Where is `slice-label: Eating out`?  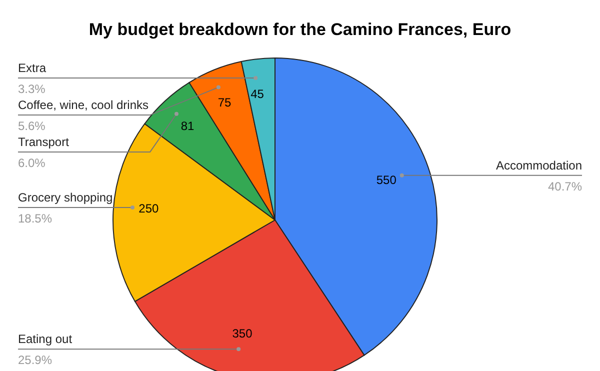 slice-label: Eating out is located at coordinates (45, 339).